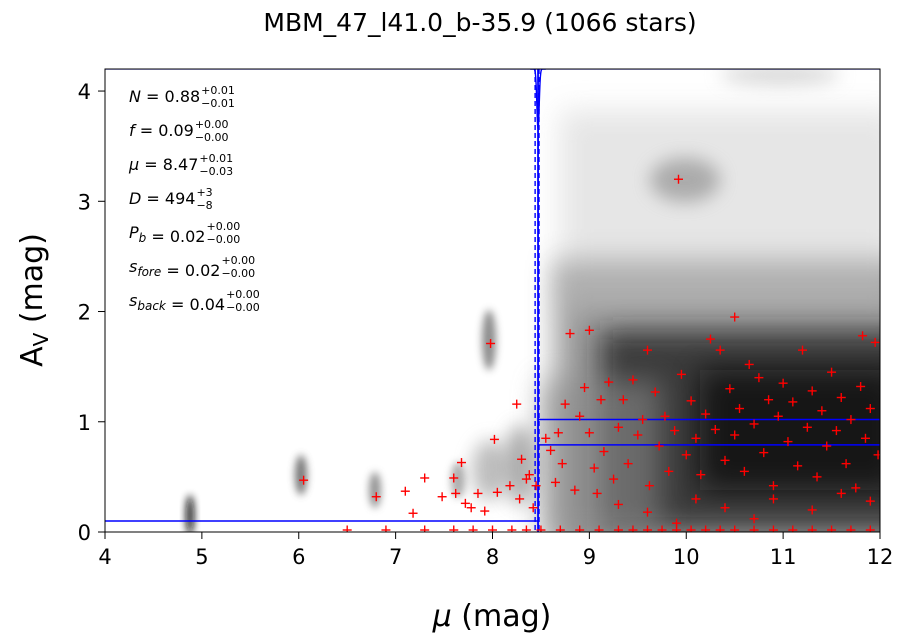 The image size is (905, 644). I want to click on parameter-annotation: sback = 0.04, so click(177, 302).